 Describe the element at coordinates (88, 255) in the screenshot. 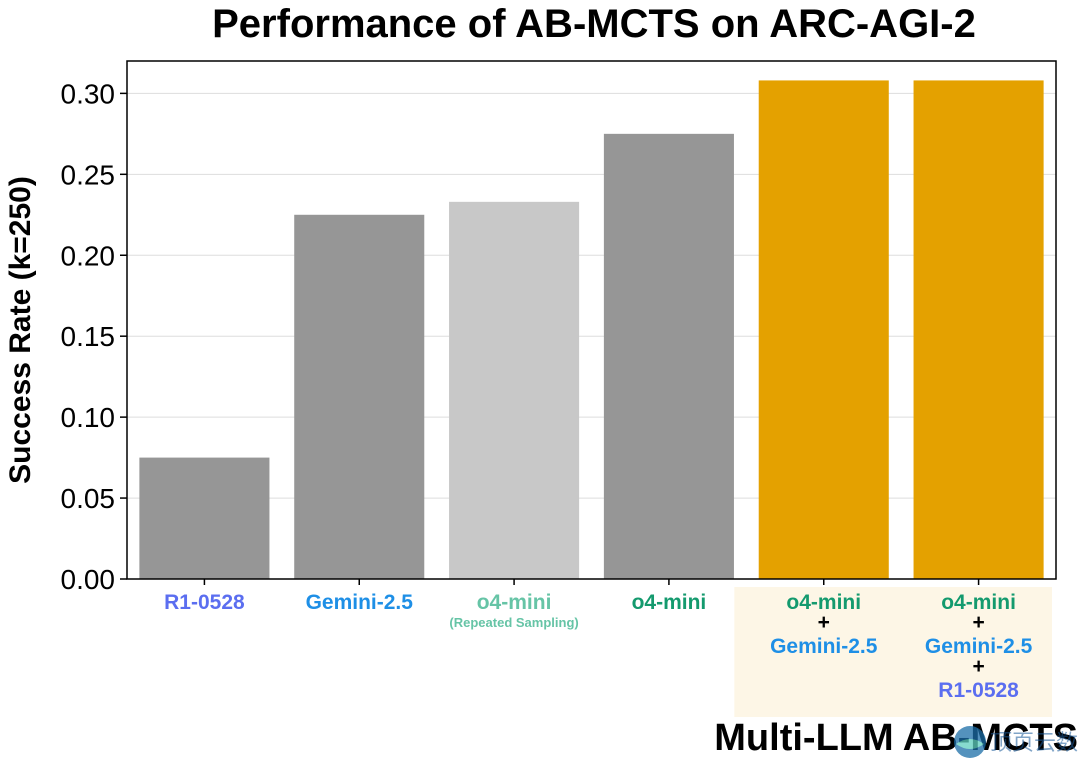

I see `y-tick-label: 0.20` at that location.